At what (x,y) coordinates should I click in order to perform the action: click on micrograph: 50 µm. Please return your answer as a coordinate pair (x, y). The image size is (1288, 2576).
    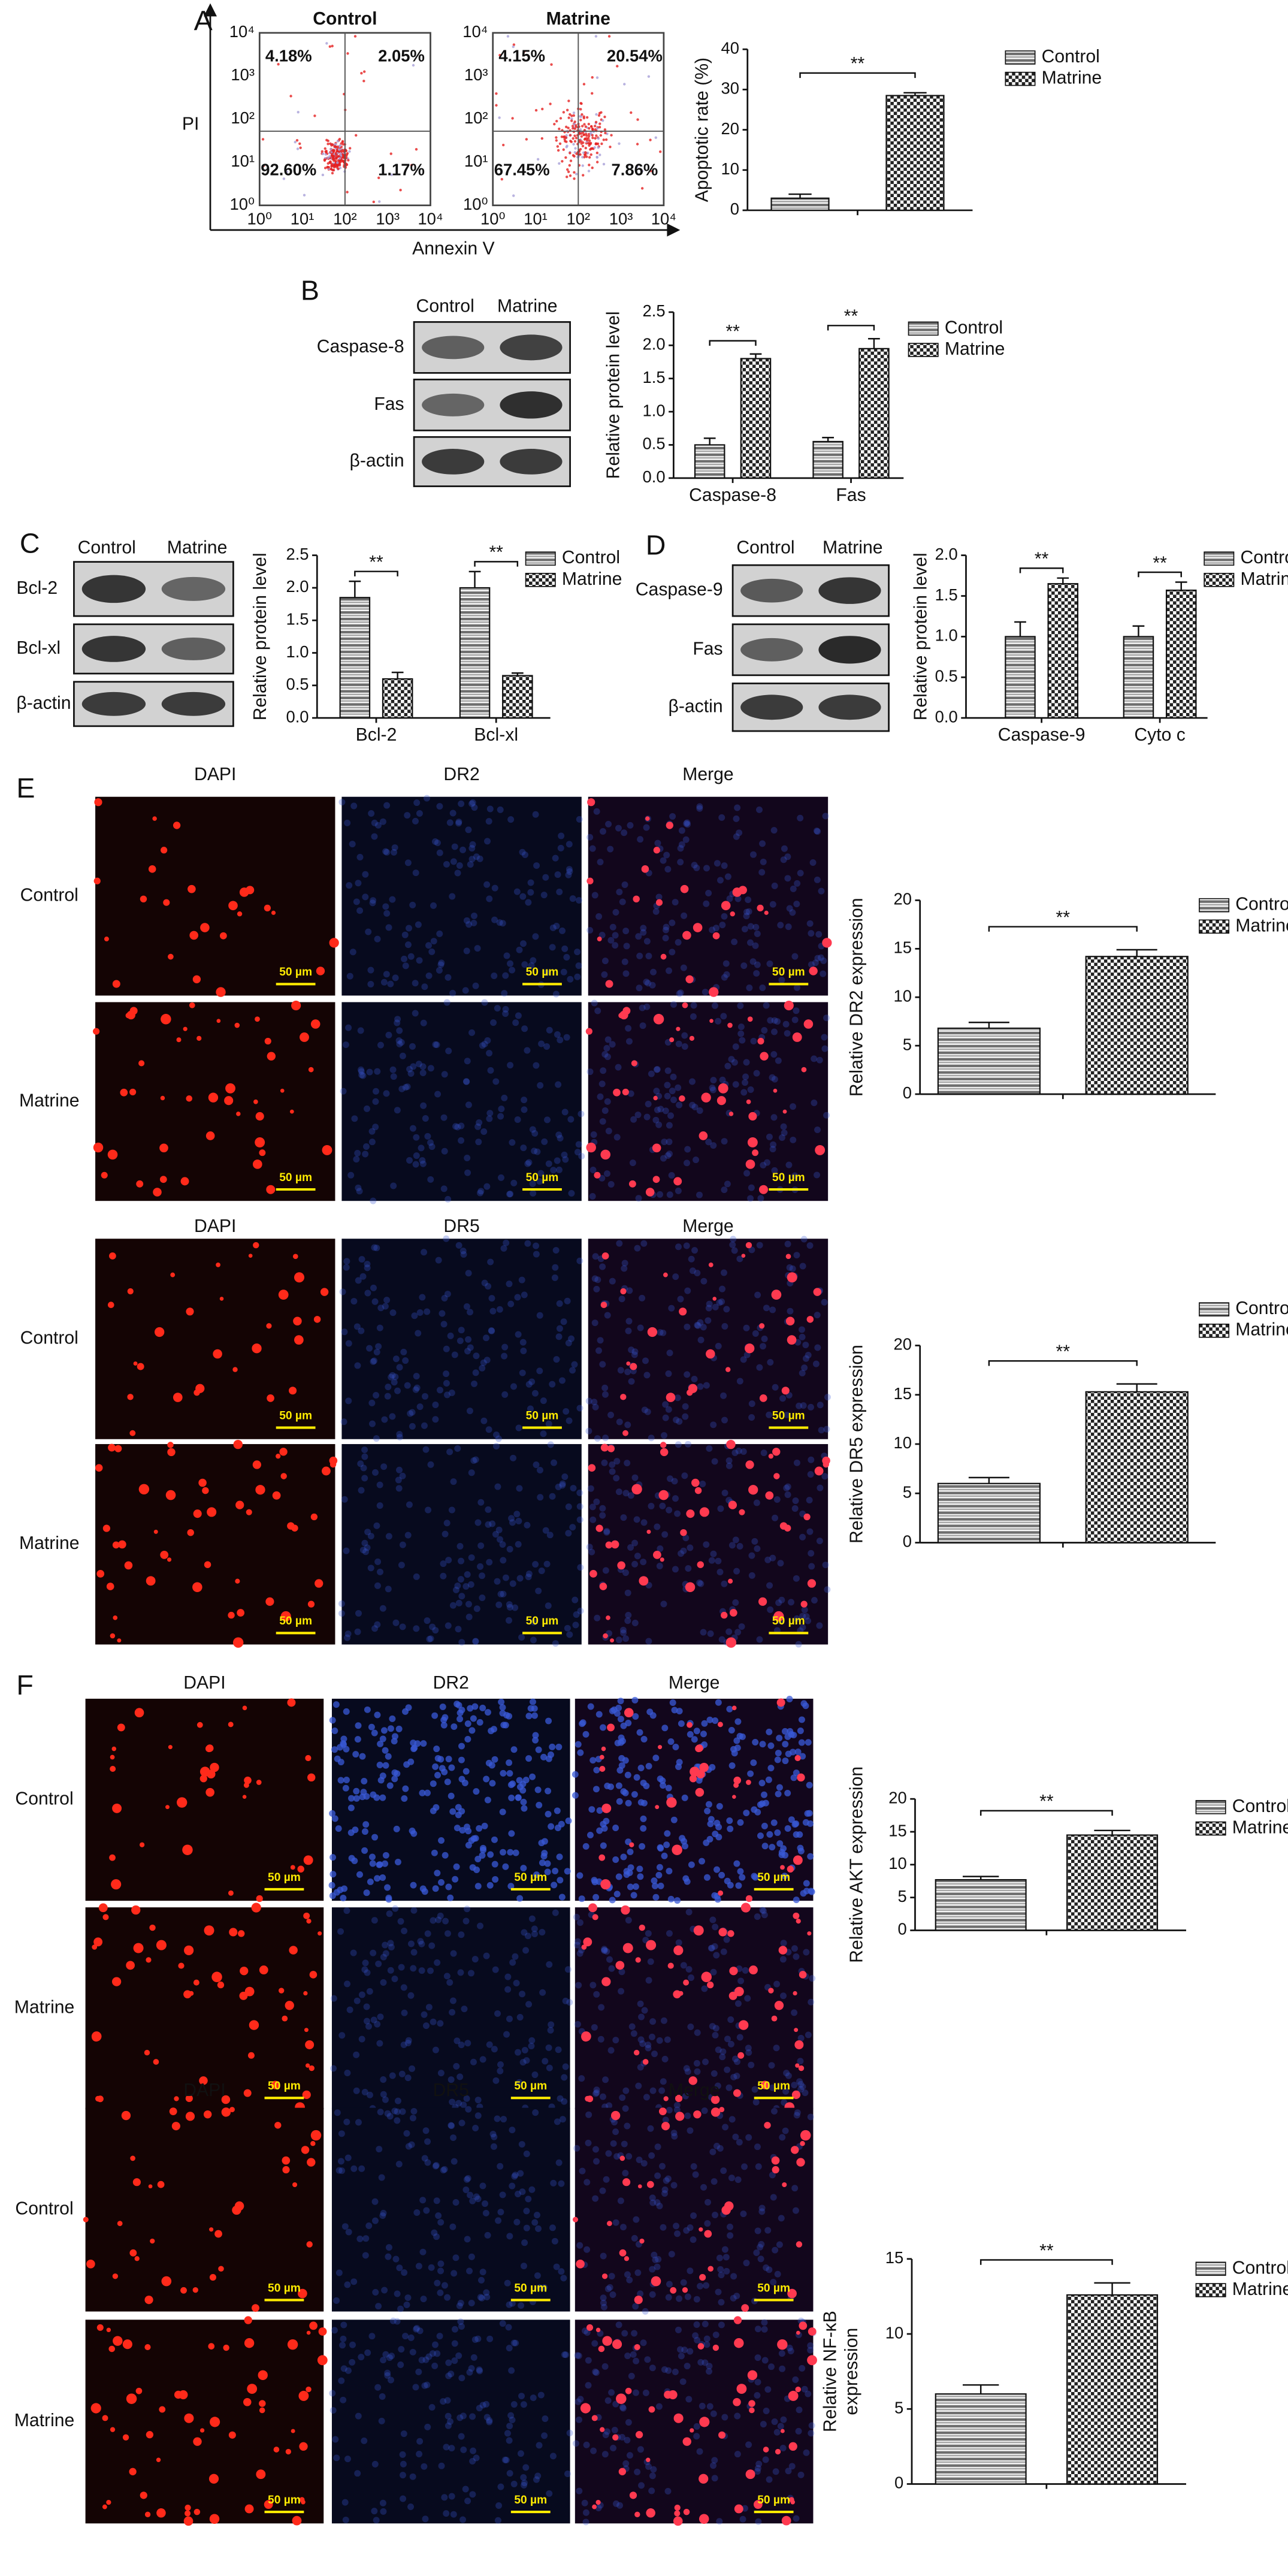
    Looking at the image, I should click on (694, 2008).